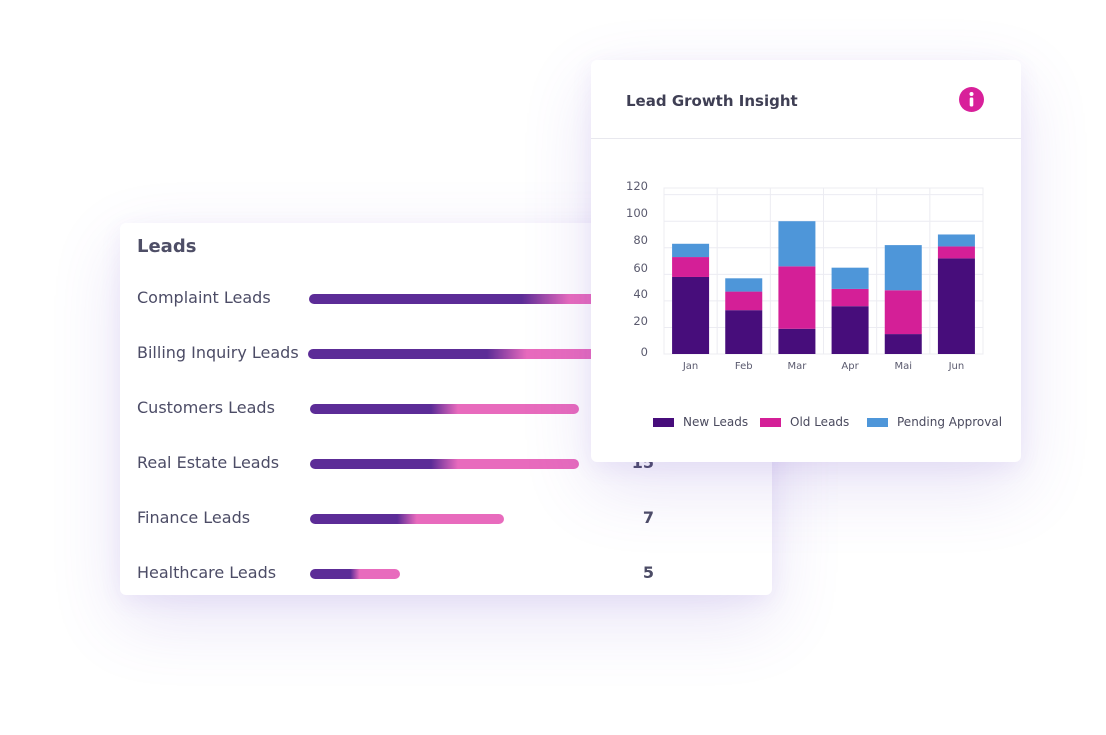 The width and height of the screenshot is (1106, 735). Describe the element at coordinates (194, 517) in the screenshot. I see `lead-label: Finance Leads` at that location.